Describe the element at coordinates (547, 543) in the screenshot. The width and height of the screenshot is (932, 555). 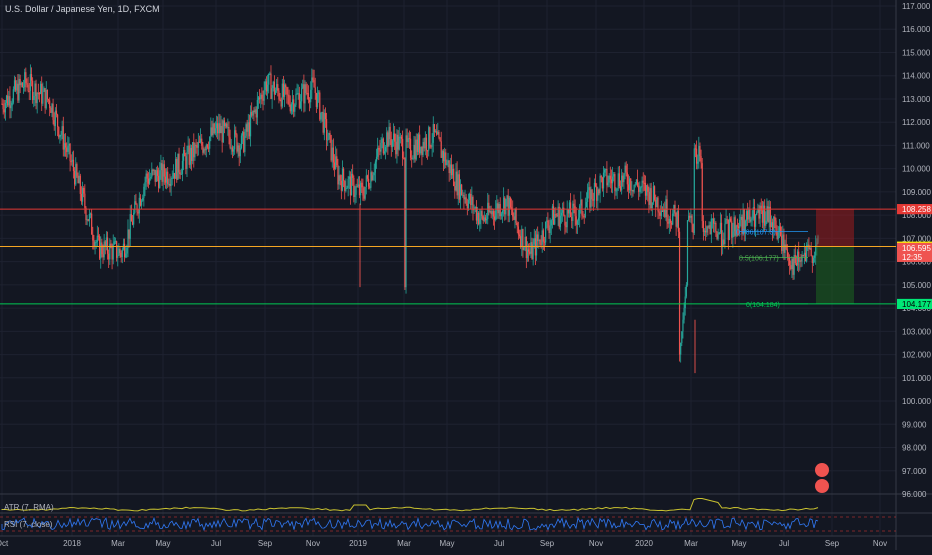
I see `x-tick-label: Sep` at that location.